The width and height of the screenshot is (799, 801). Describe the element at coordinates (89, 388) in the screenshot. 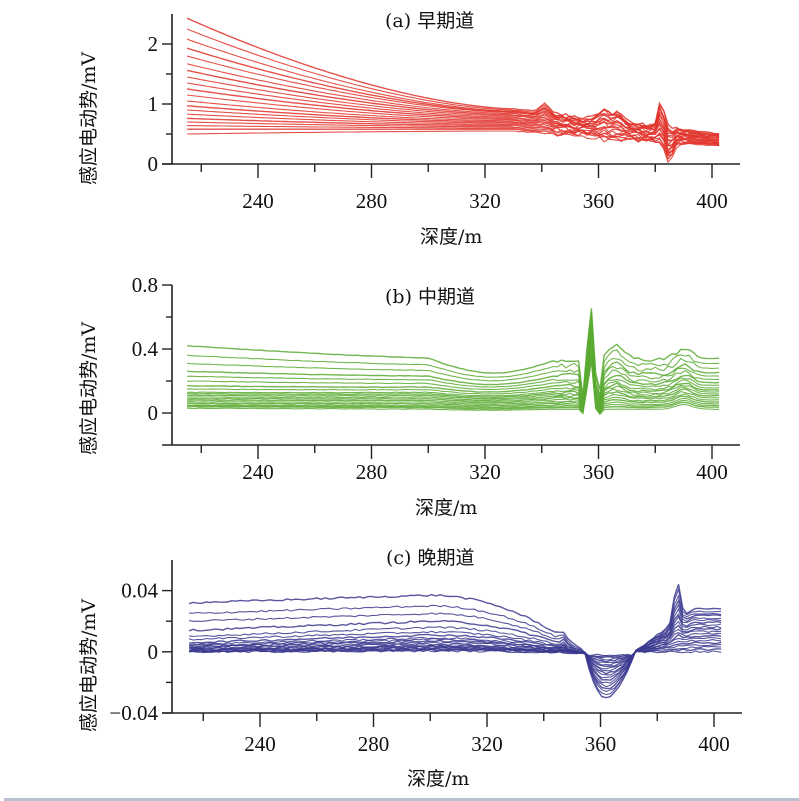

I see `y-axis-title-b: 感应电动势/mV` at that location.